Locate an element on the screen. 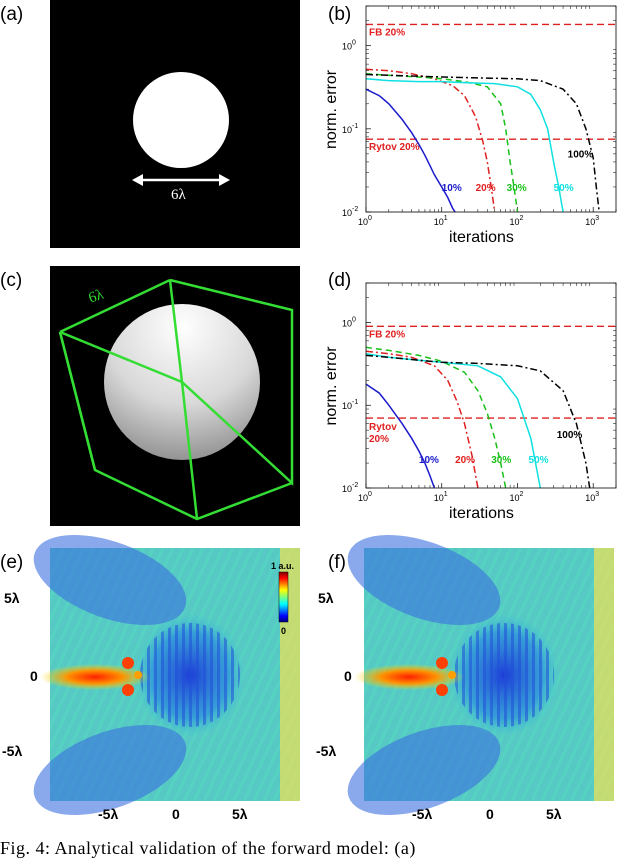 The width and height of the screenshot is (640, 859). panel-a-dimension-label: 6λ is located at coordinates (179, 195).